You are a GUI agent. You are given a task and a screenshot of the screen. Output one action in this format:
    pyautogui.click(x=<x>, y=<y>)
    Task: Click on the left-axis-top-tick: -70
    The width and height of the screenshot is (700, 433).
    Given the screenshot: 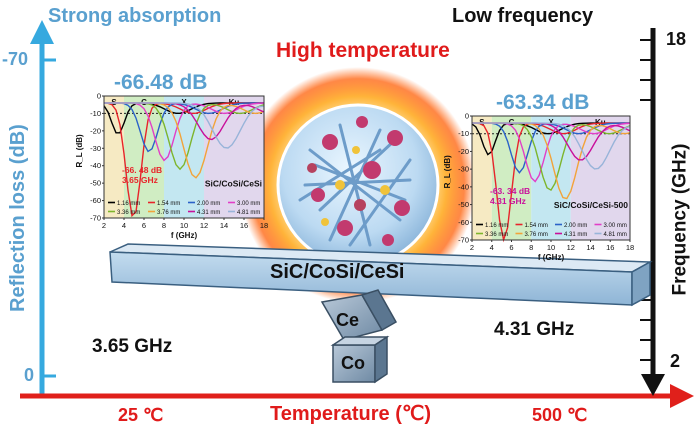 What is the action you would take?
    pyautogui.click(x=15, y=59)
    